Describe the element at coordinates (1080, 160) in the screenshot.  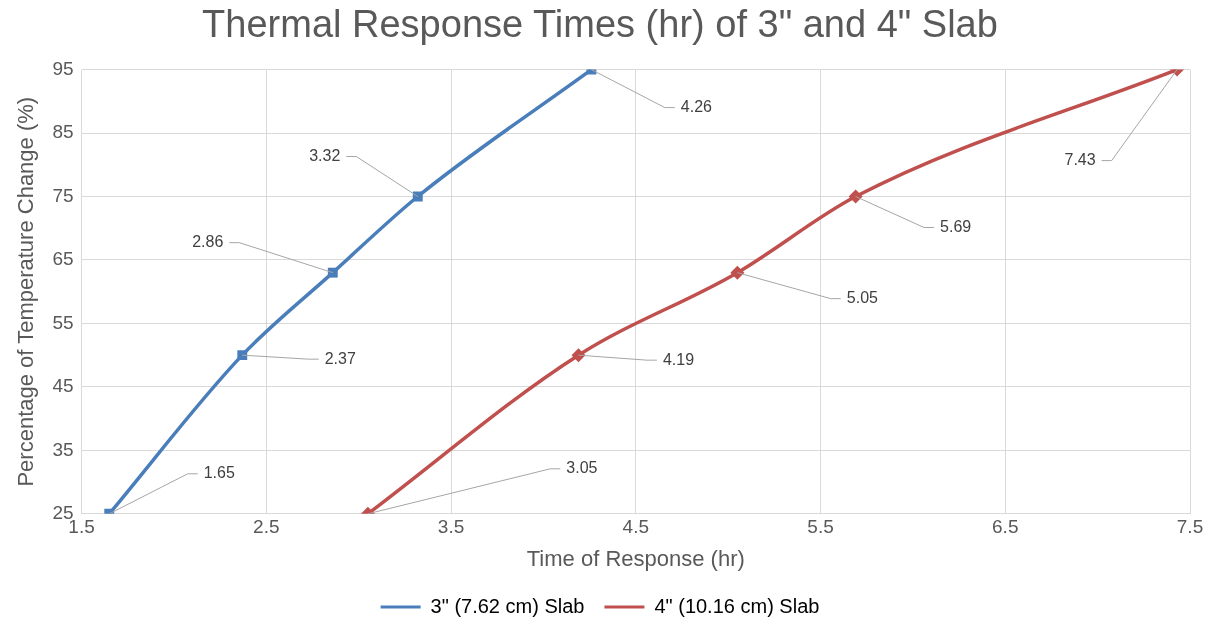
I see `annotation: 7.43` at that location.